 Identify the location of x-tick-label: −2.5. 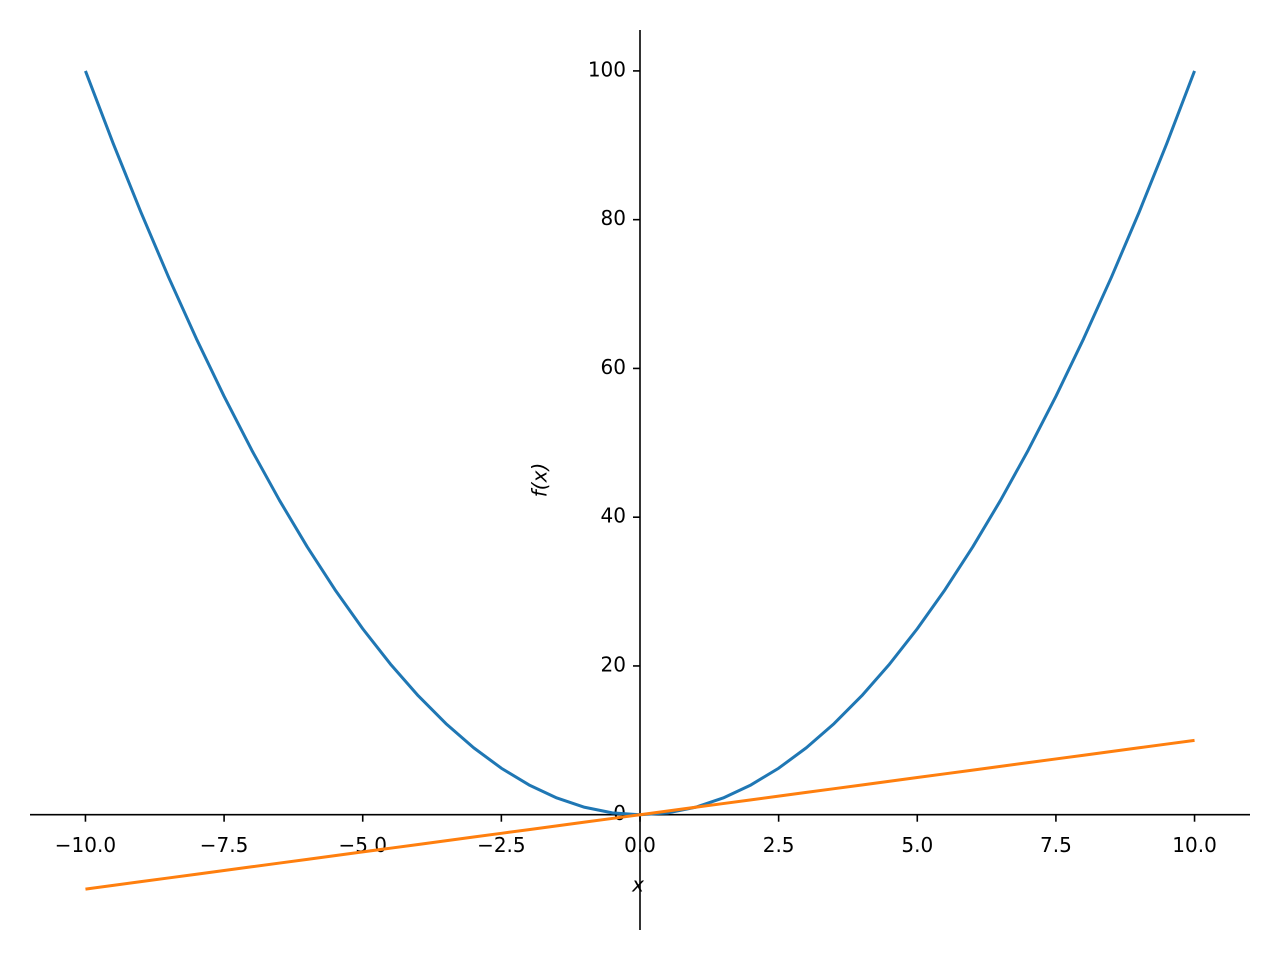
(501, 845).